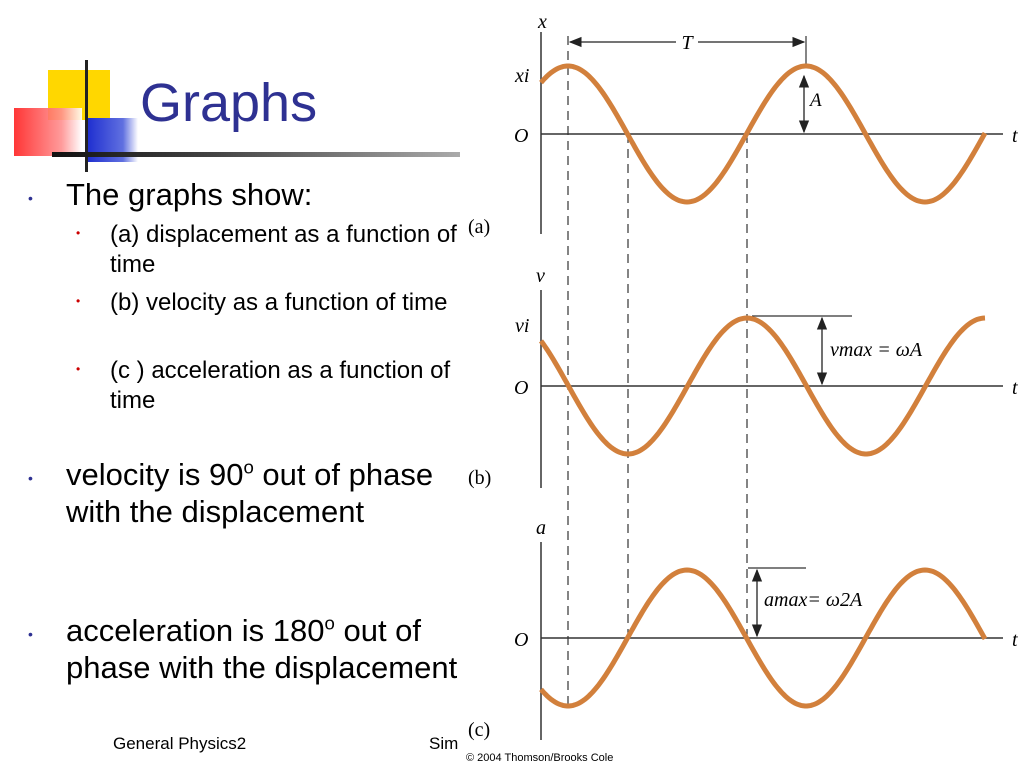  What do you see at coordinates (479, 478) in the screenshot?
I see `panel-label-b: (b)` at bounding box center [479, 478].